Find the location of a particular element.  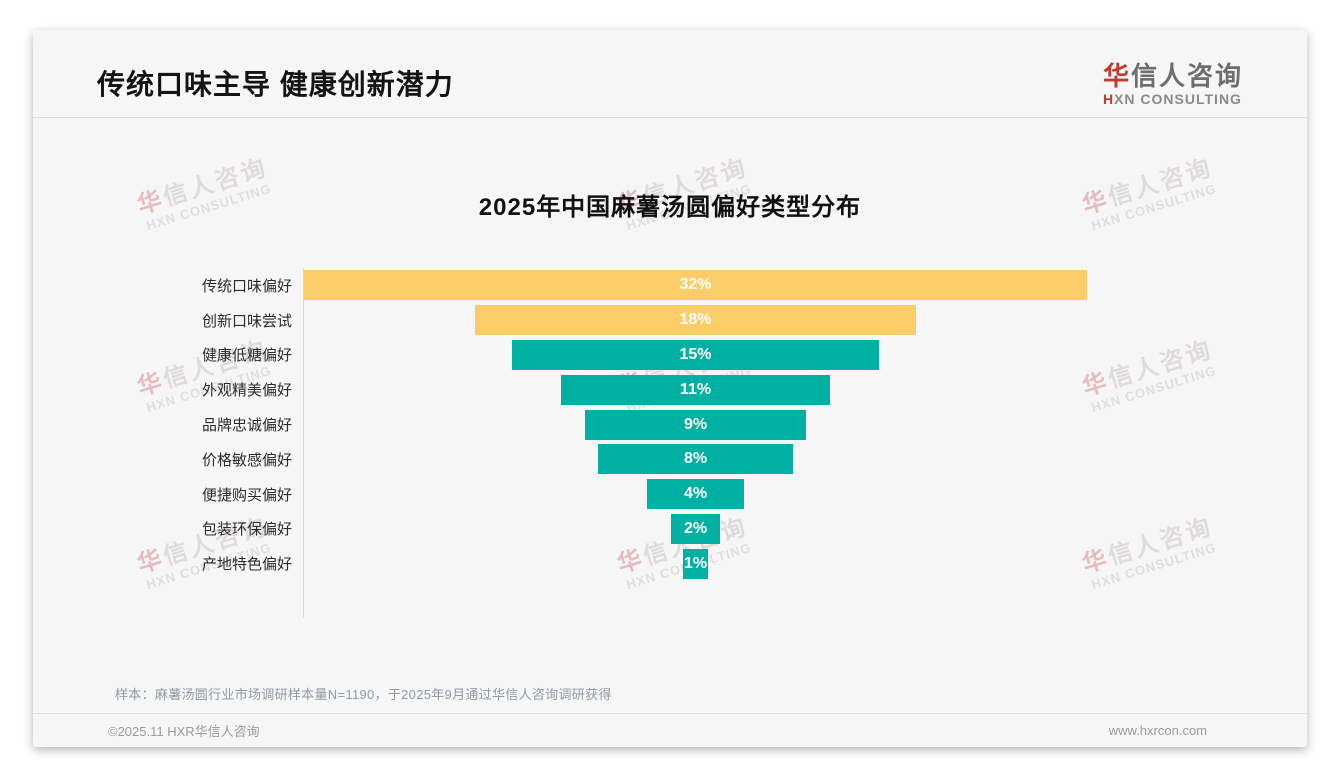

category-label: 创新口味尝试 is located at coordinates (246, 321).